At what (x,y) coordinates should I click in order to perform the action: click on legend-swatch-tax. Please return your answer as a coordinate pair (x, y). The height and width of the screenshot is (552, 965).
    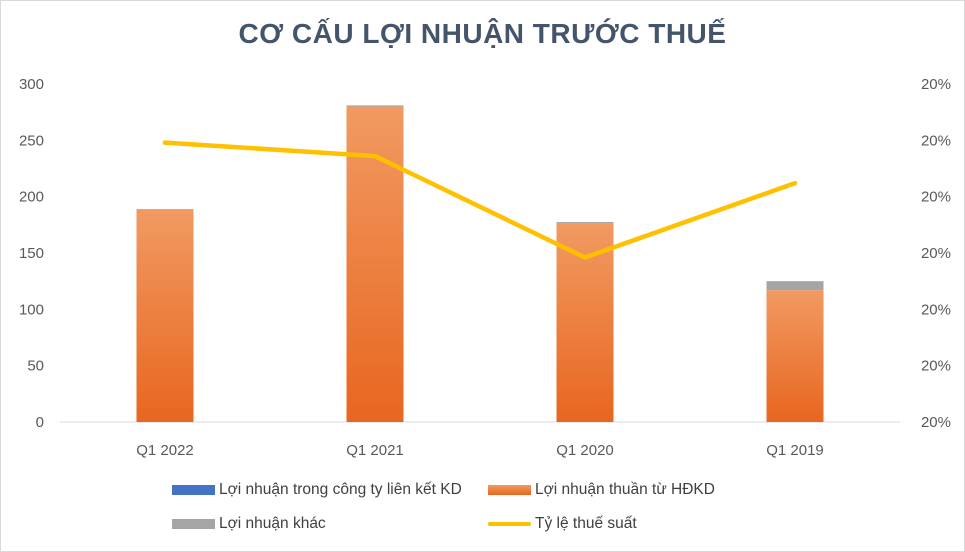
    Looking at the image, I should click on (509, 524).